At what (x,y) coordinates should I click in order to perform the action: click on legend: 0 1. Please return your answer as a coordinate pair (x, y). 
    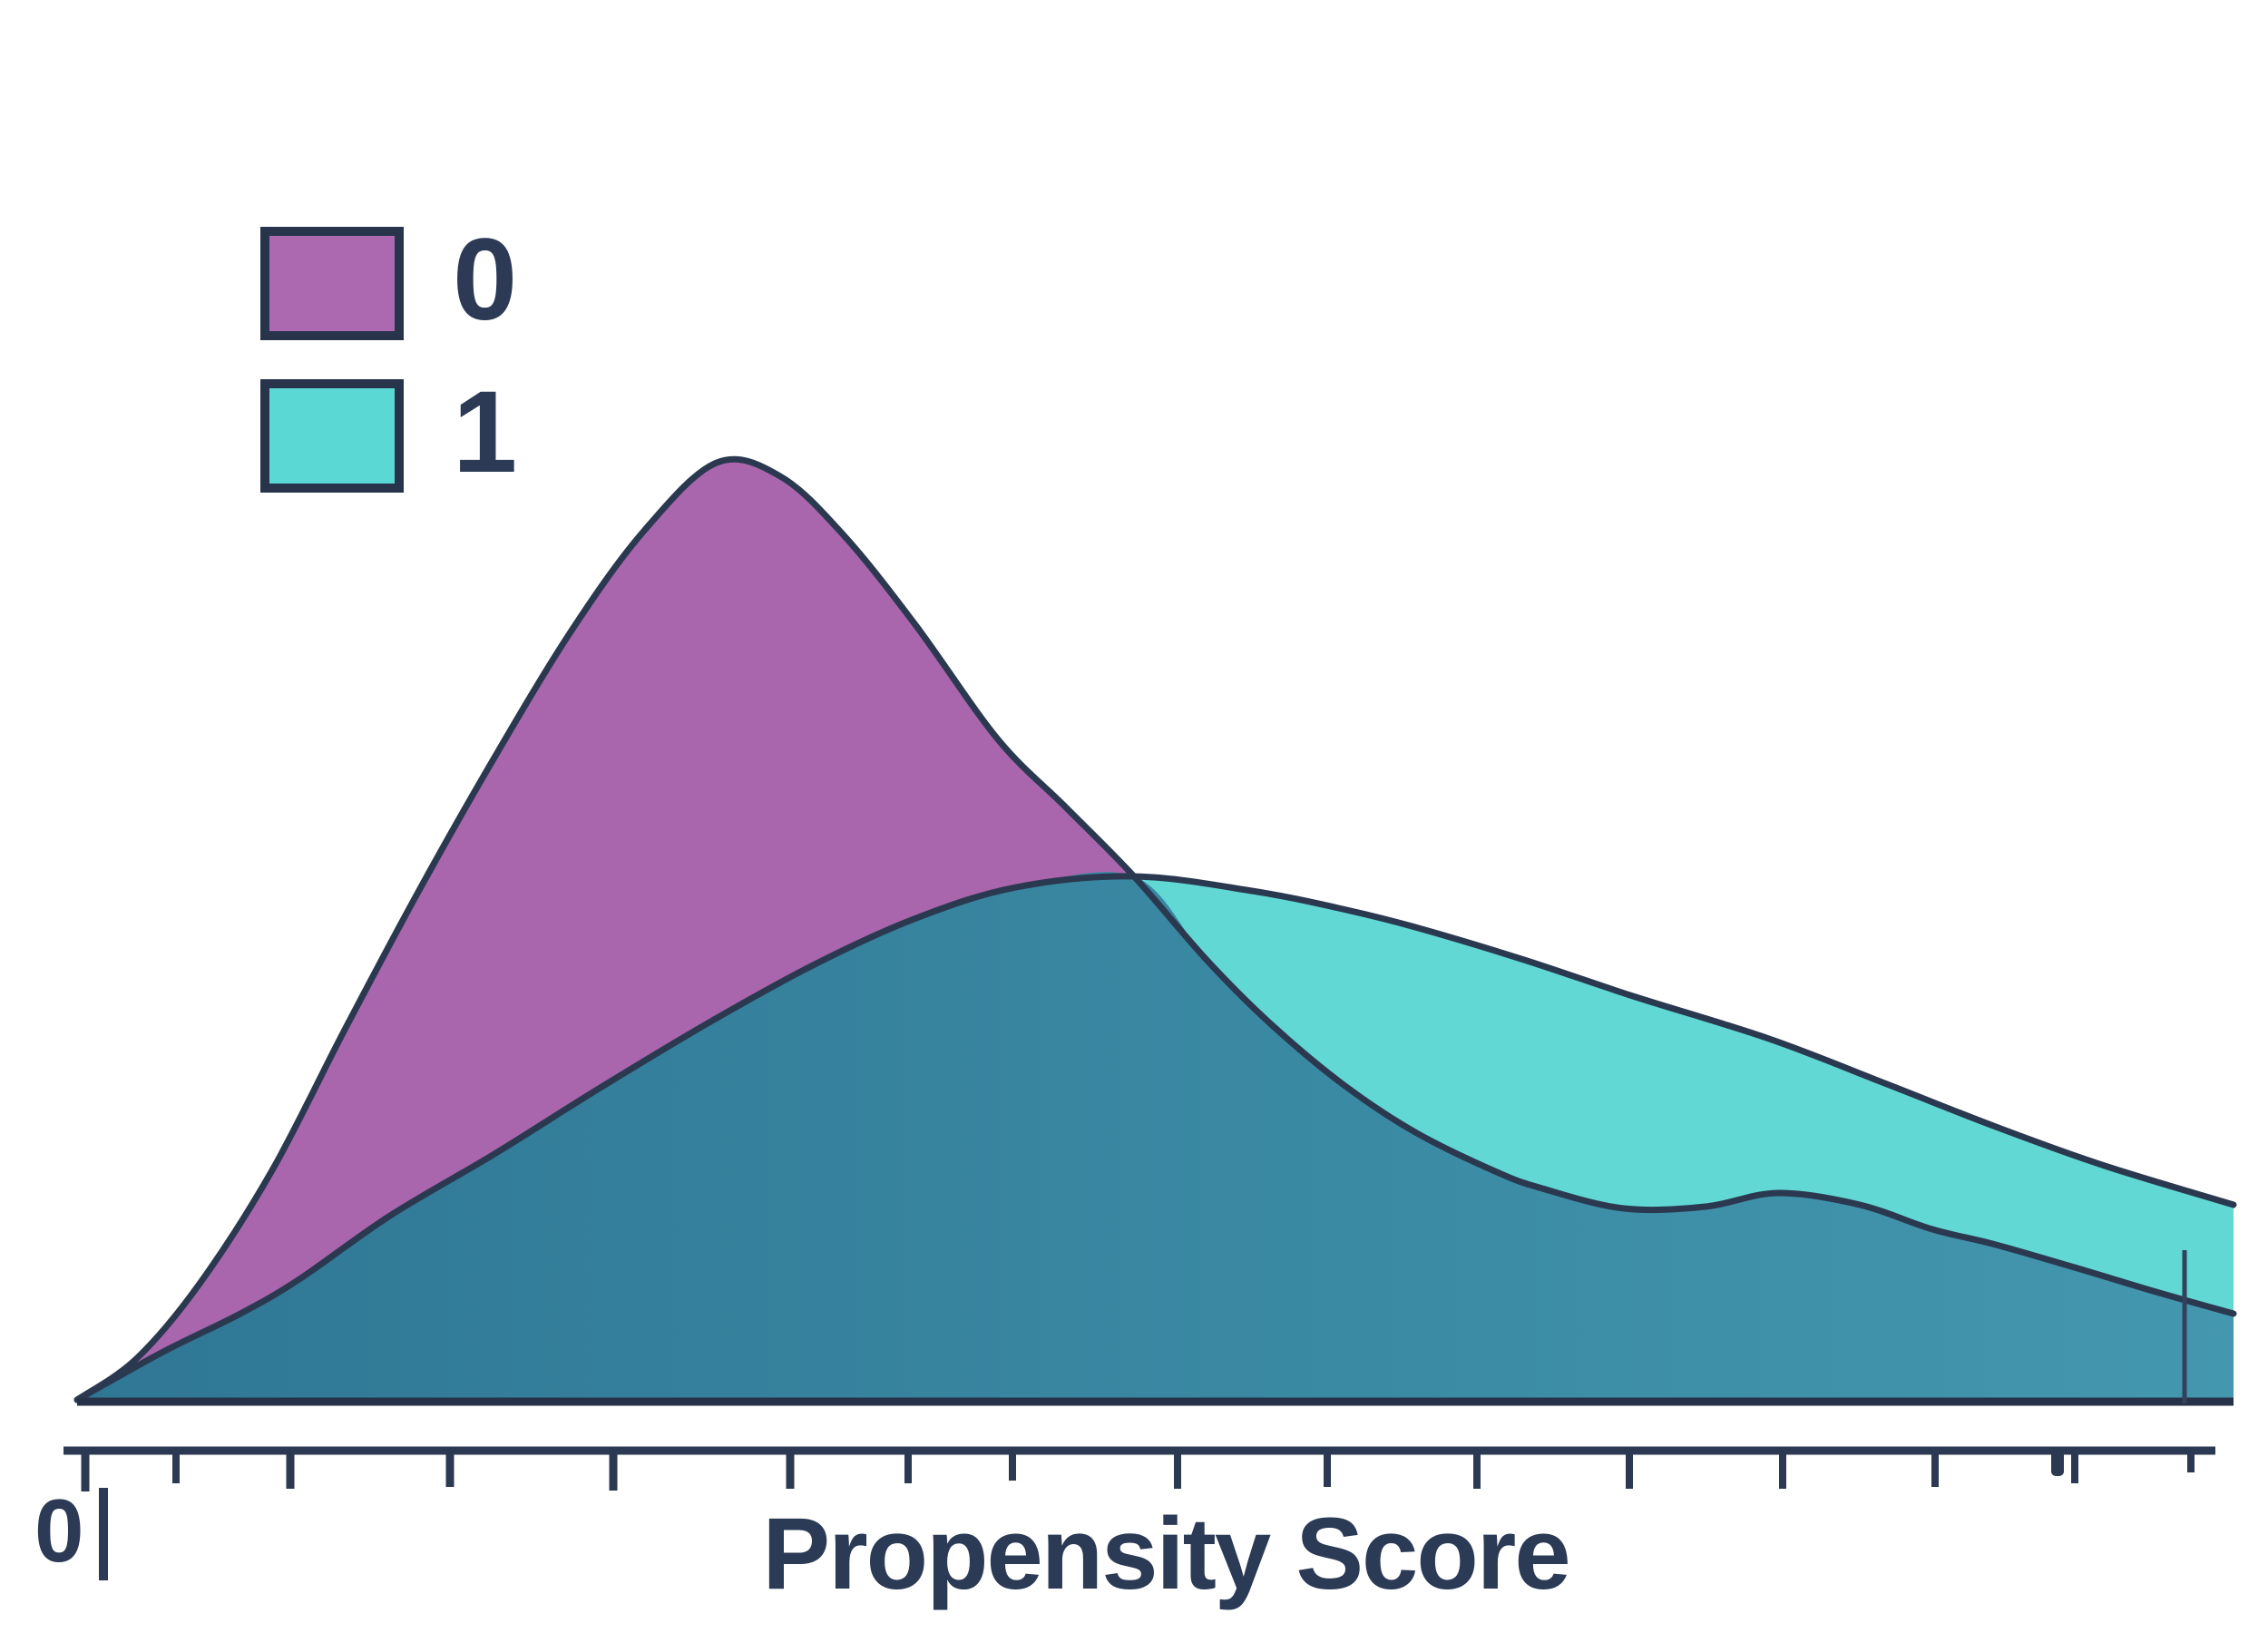
    Looking at the image, I should click on (389, 356).